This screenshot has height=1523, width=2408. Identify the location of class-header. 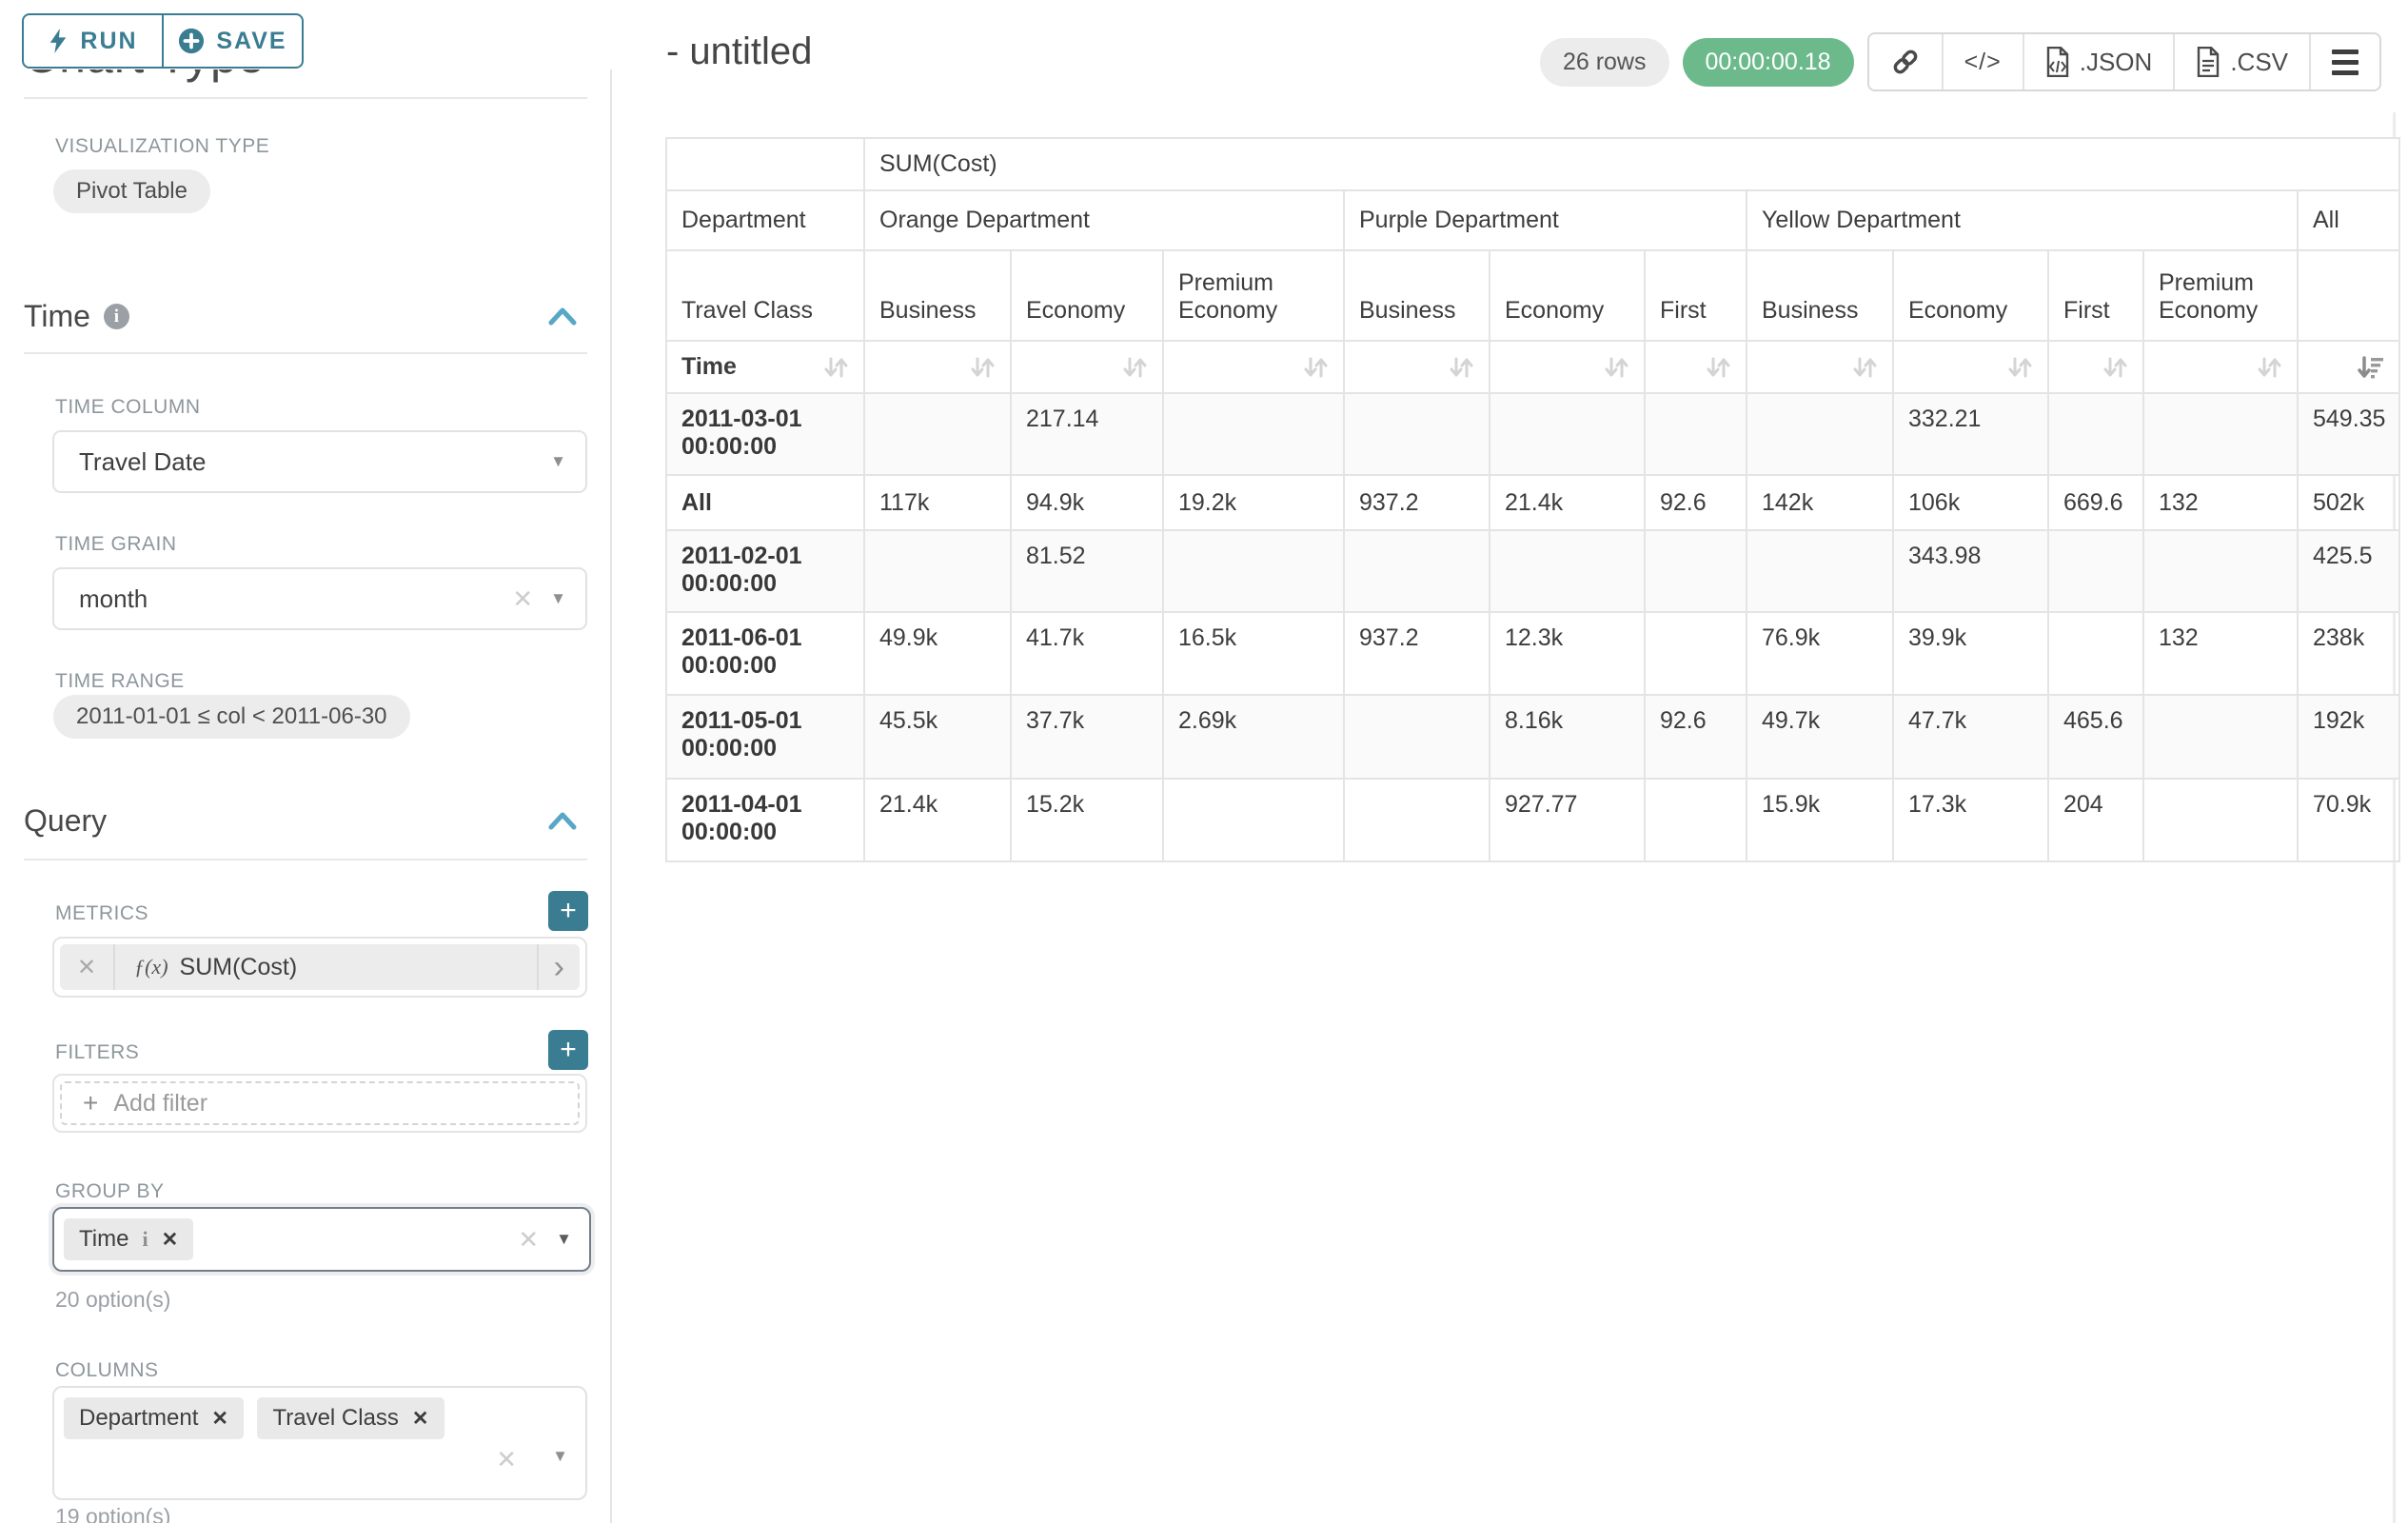
(2348, 296).